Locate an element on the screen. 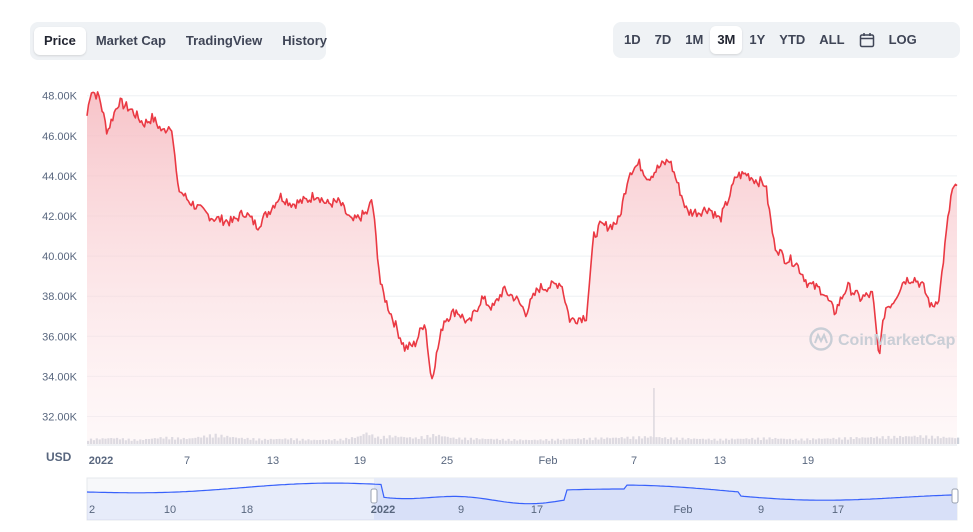 This screenshot has height=532, width=973. range-7d-button: 7D is located at coordinates (663, 39).